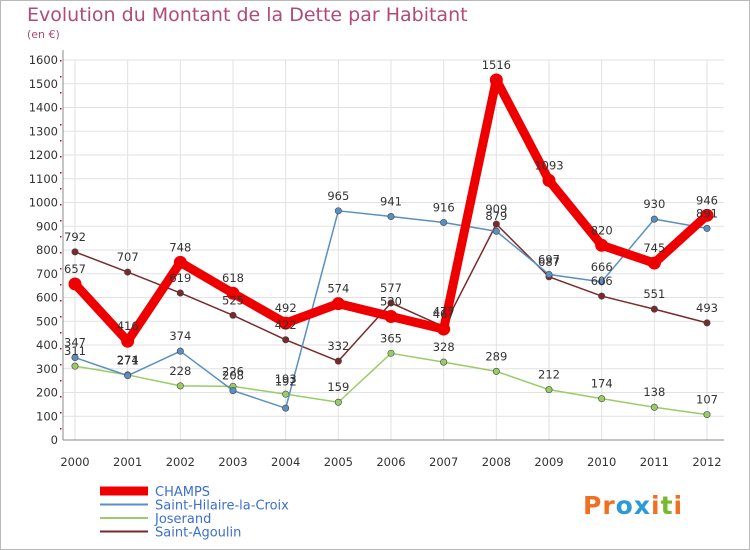 This screenshot has height=550, width=750. Describe the element at coordinates (233, 371) in the screenshot. I see `data-label: 226` at that location.